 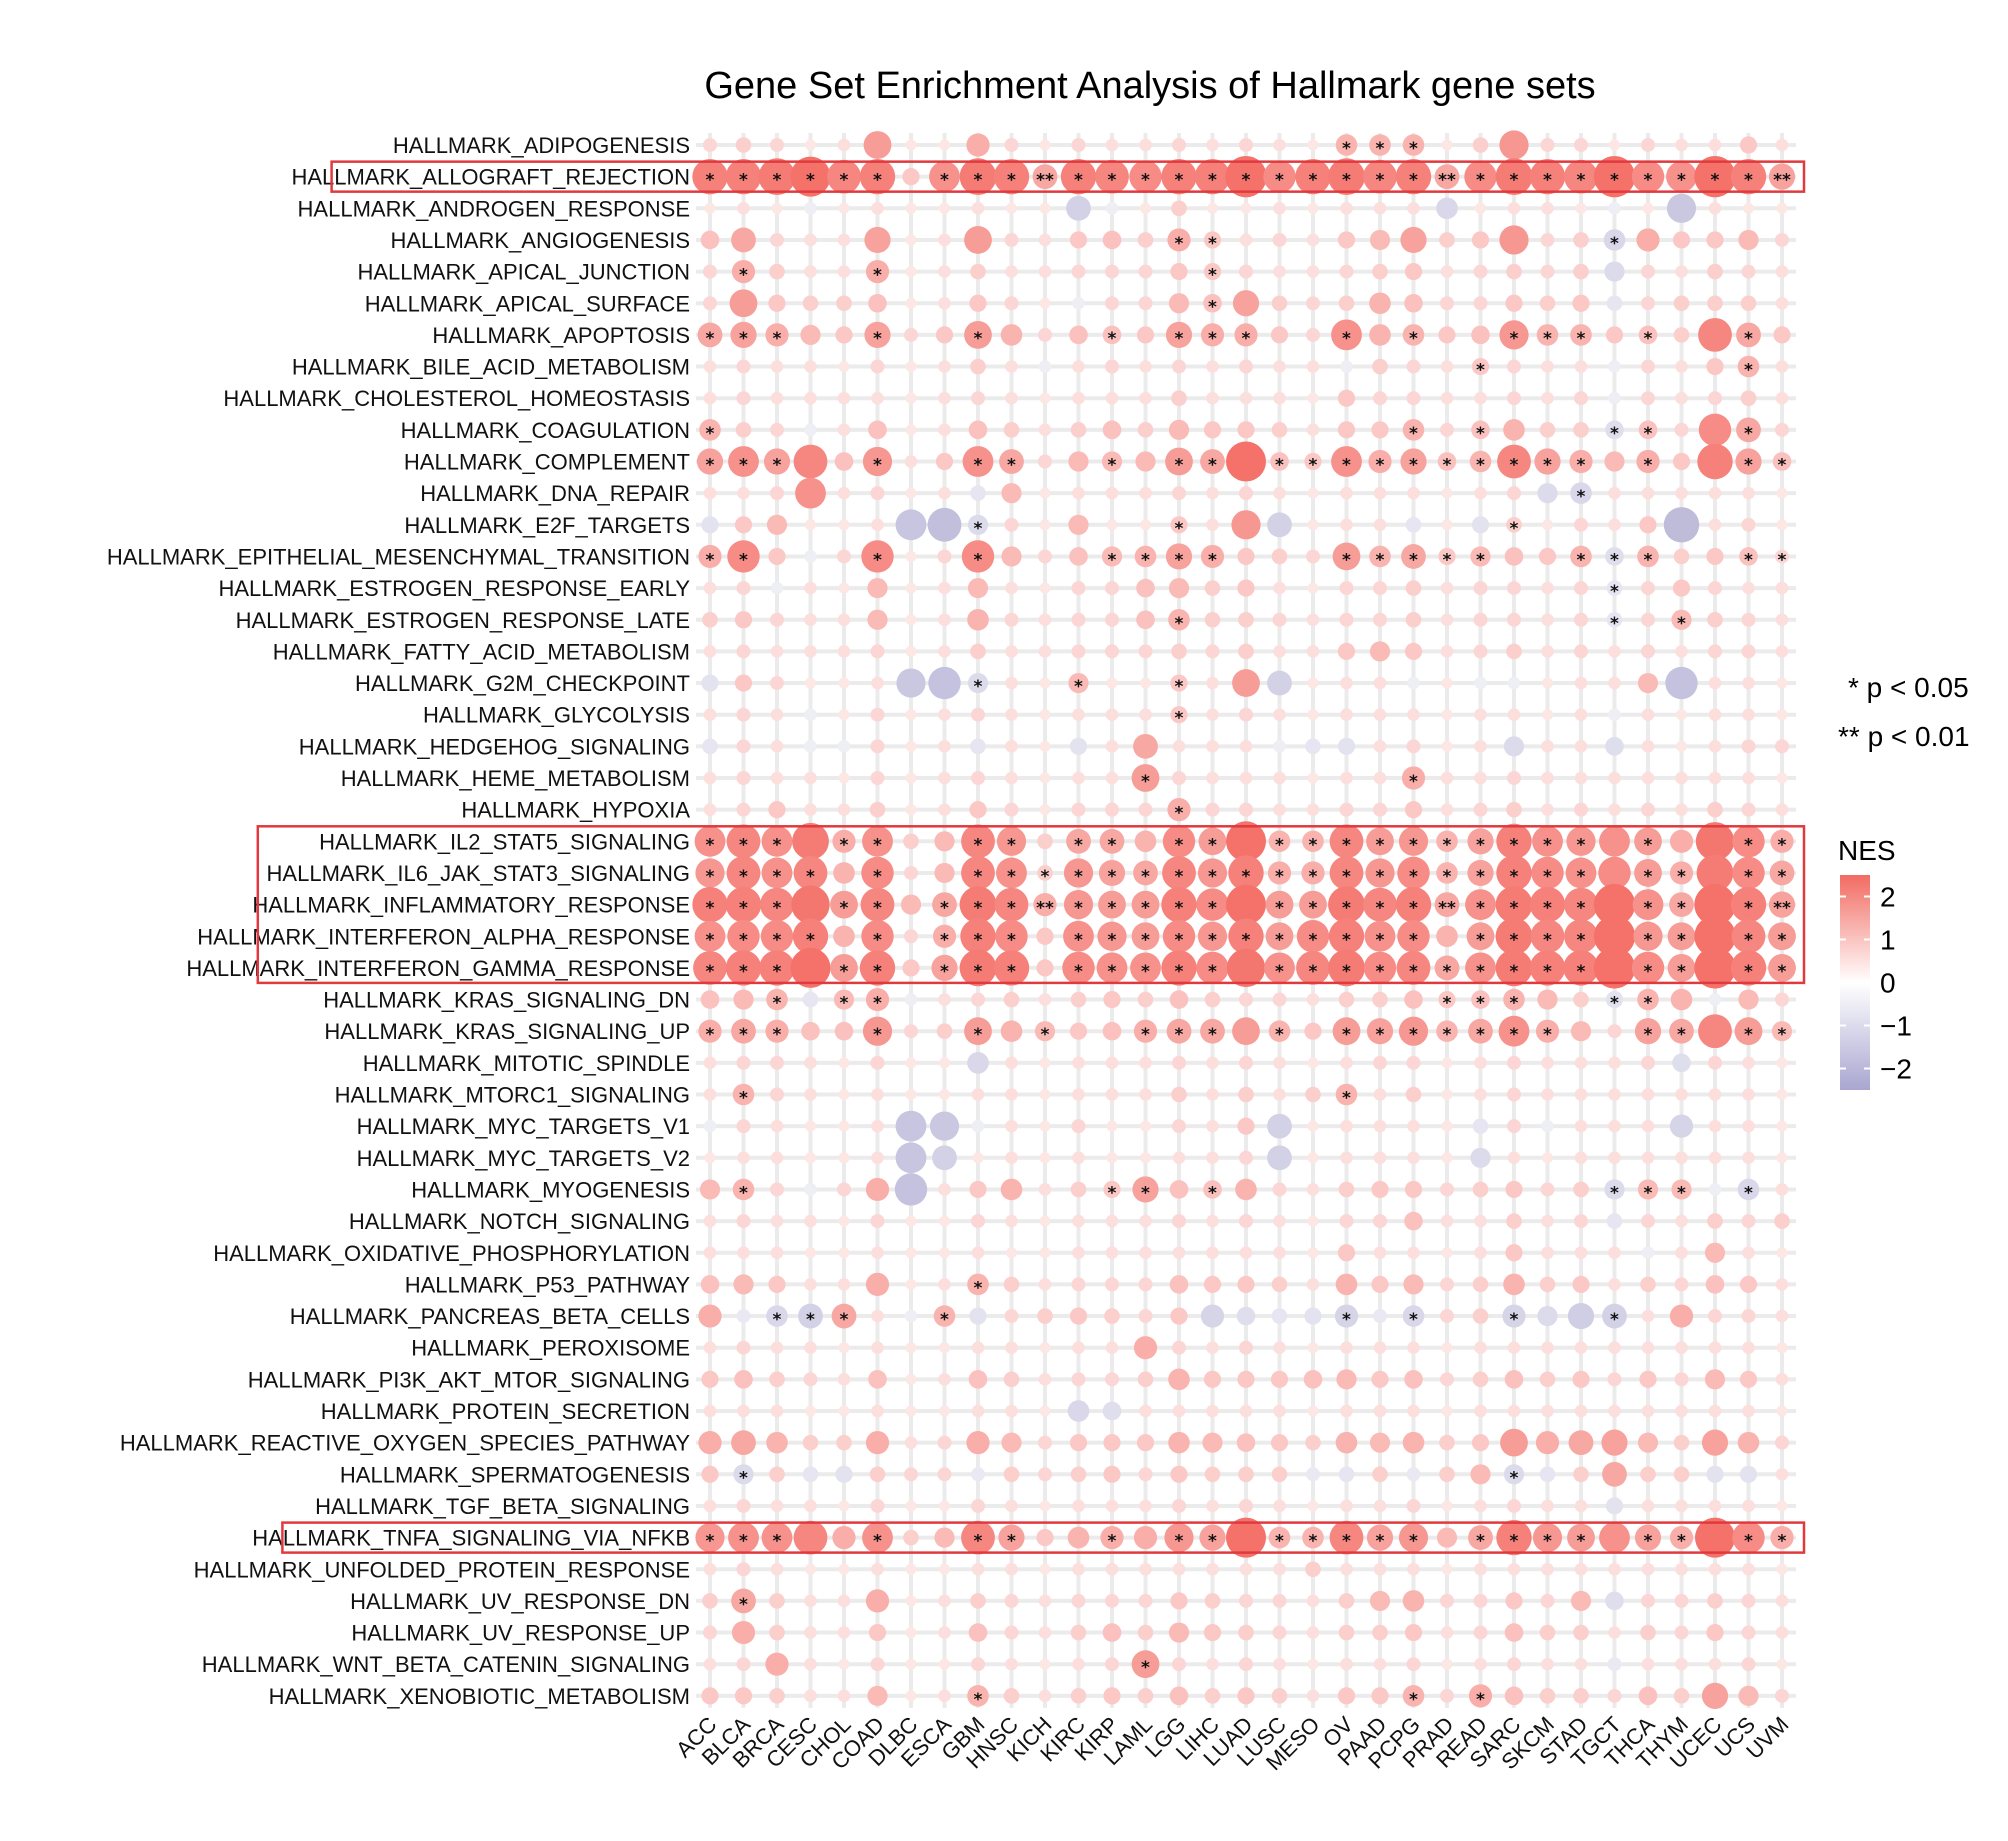 What do you see at coordinates (550, 1189) in the screenshot?
I see `pathway-label: HALLMARK_MYOGENESIS` at bounding box center [550, 1189].